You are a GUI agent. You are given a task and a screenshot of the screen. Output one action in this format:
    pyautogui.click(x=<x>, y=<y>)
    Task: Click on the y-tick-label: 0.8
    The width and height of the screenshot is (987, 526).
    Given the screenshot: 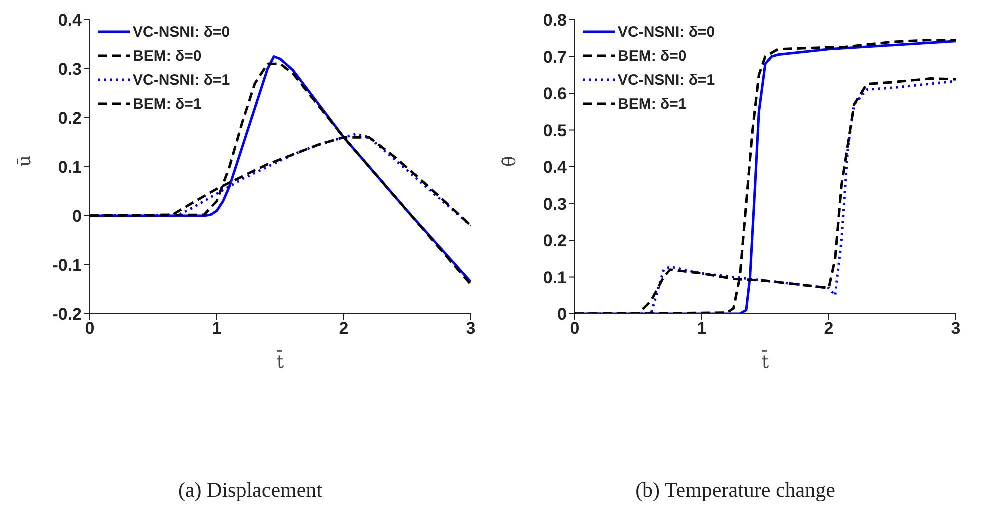 What is the action you would take?
    pyautogui.click(x=555, y=20)
    